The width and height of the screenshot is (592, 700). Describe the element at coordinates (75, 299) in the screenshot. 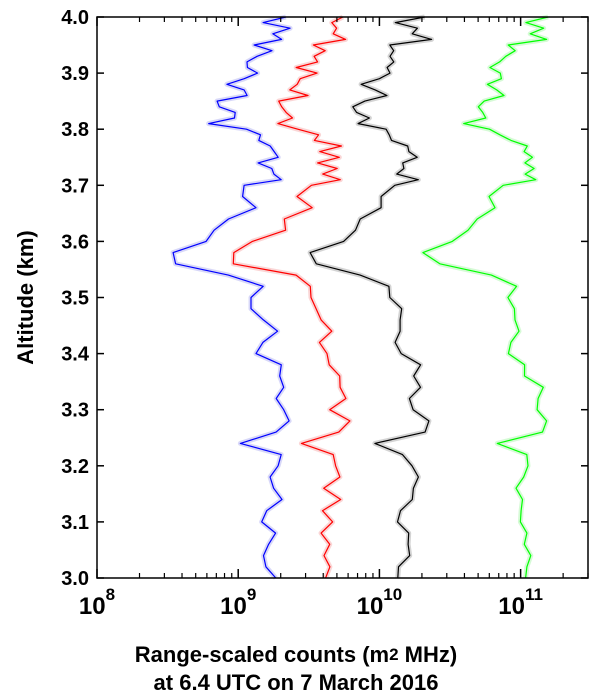

I see `y-tick-label: 3.5` at that location.